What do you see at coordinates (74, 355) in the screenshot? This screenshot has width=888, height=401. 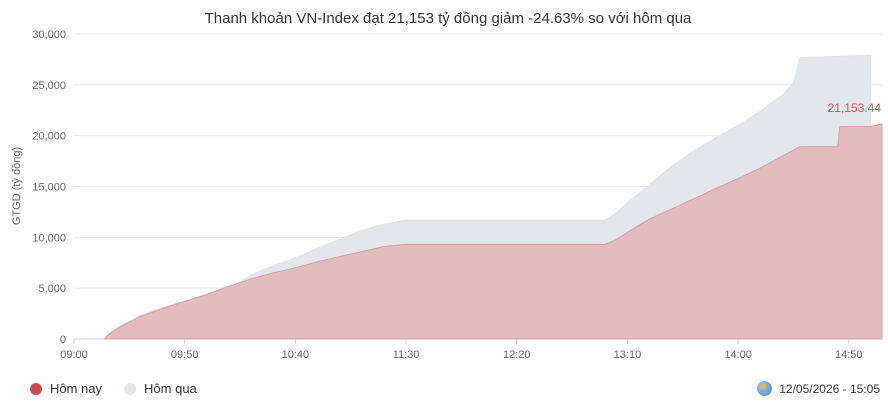 I see `x-tick-label: 09:00` at bounding box center [74, 355].